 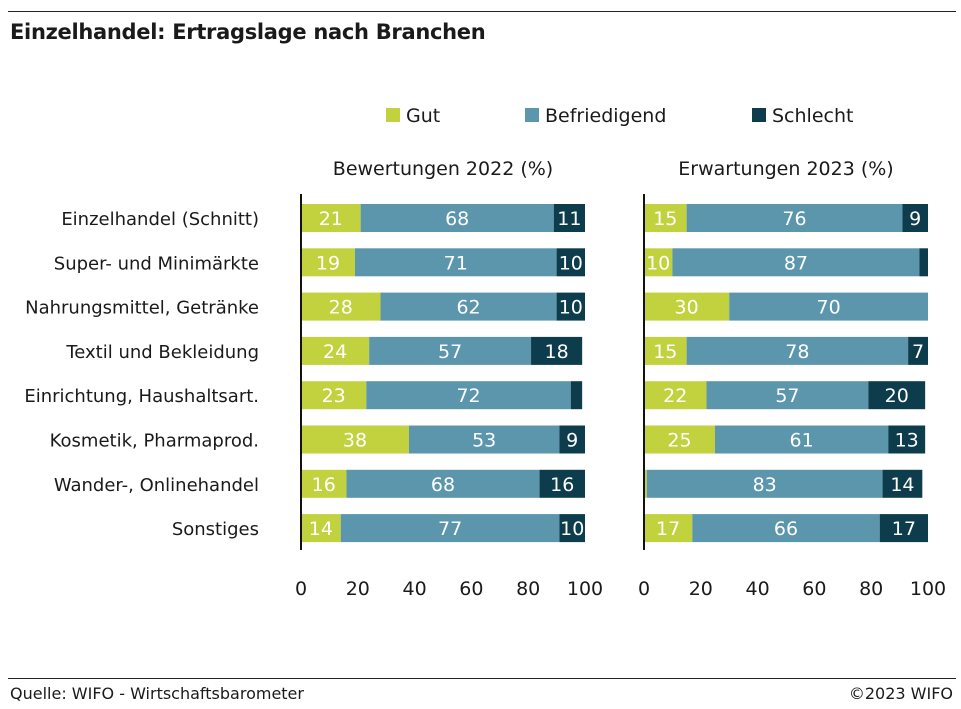 What do you see at coordinates (215, 529) in the screenshot?
I see `category-label: Sonstiges` at bounding box center [215, 529].